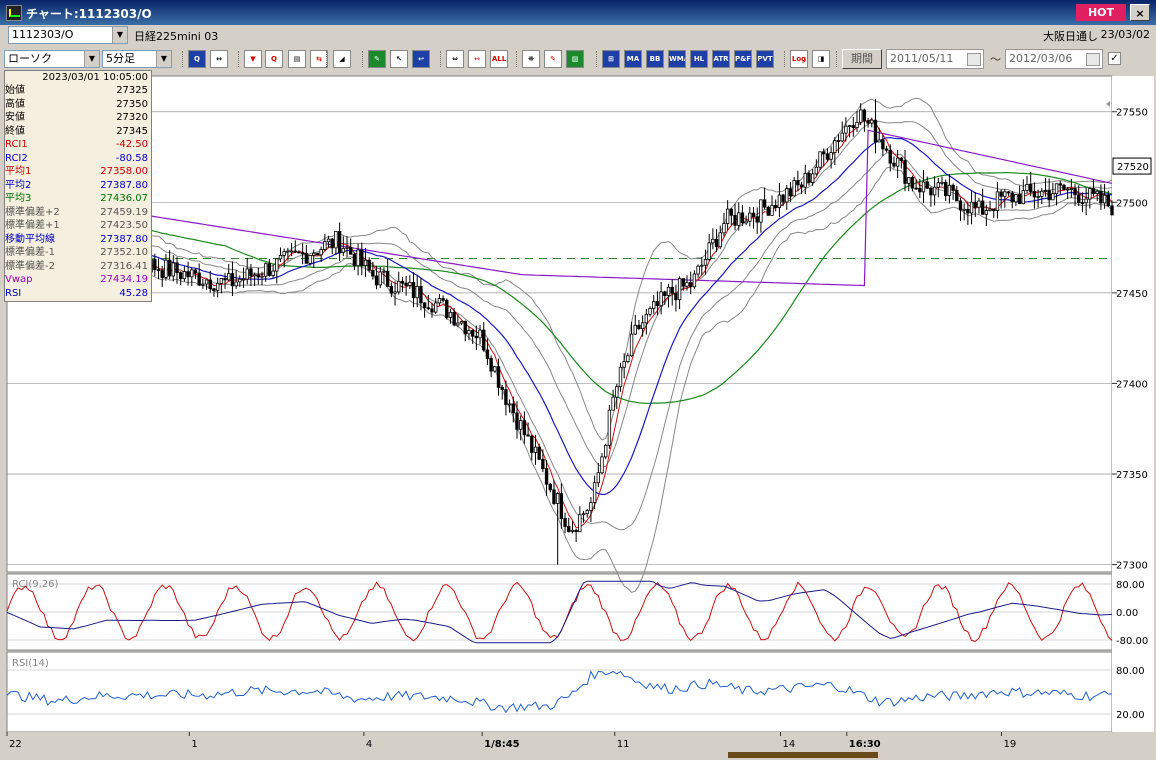 The width and height of the screenshot is (1156, 760). Describe the element at coordinates (1114, 58) in the screenshot. I see `period-checkbox: ✓` at that location.